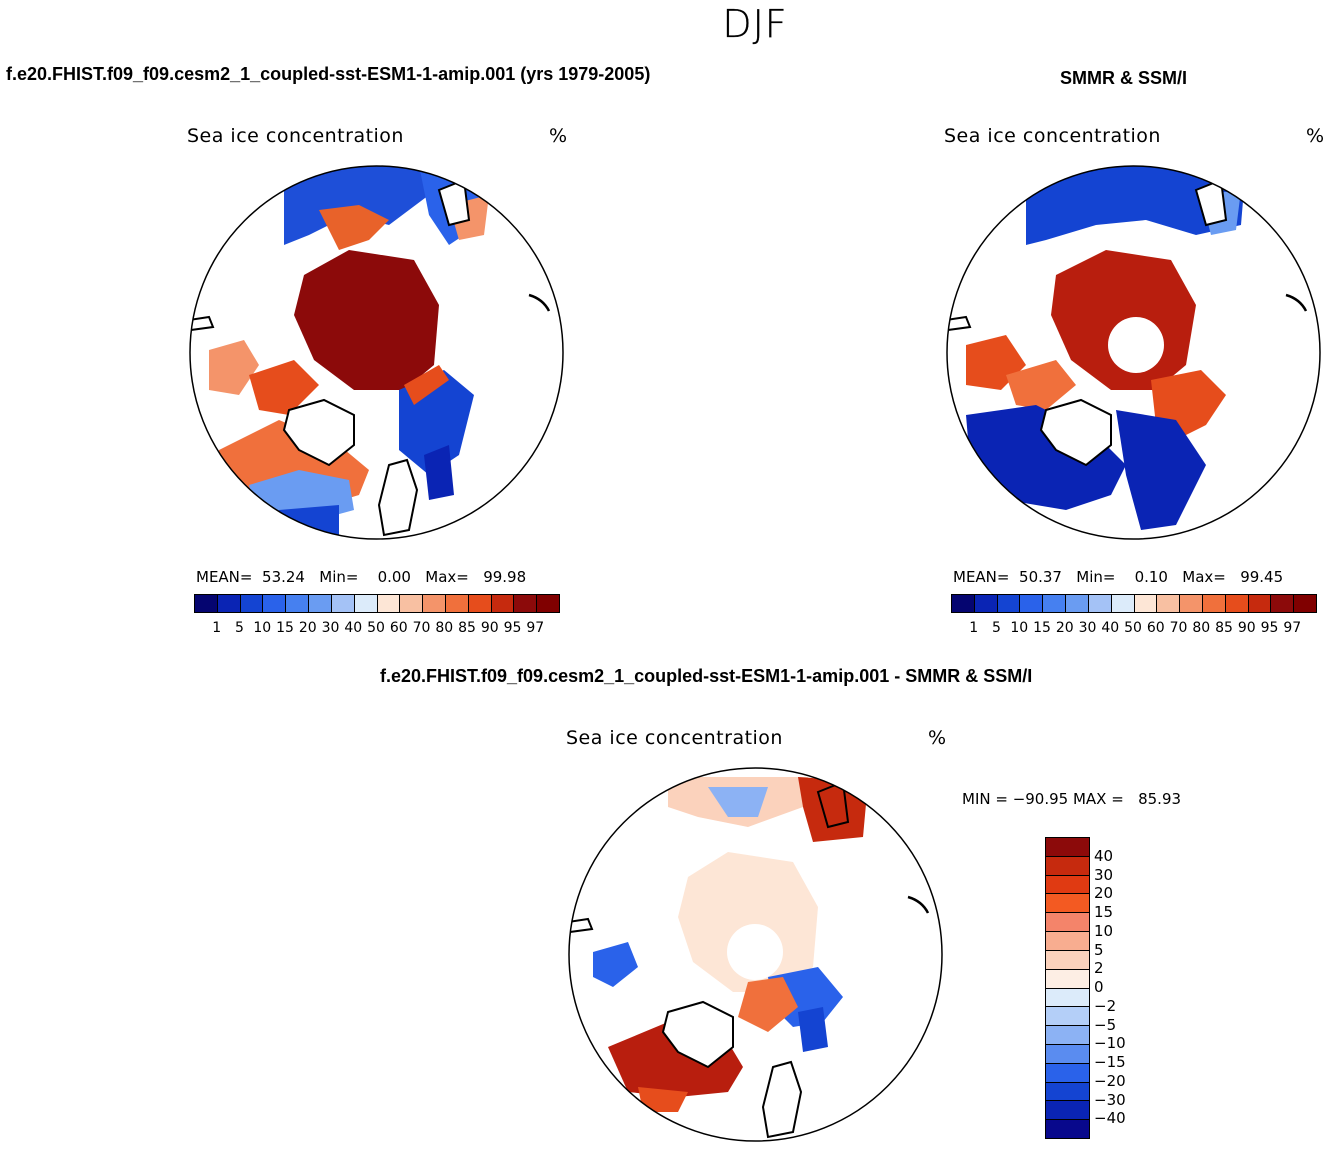 The width and height of the screenshot is (1327, 1149). What do you see at coordinates (1019, 628) in the screenshot?
I see `panel2-colorbar-tick-label: 10` at bounding box center [1019, 628].